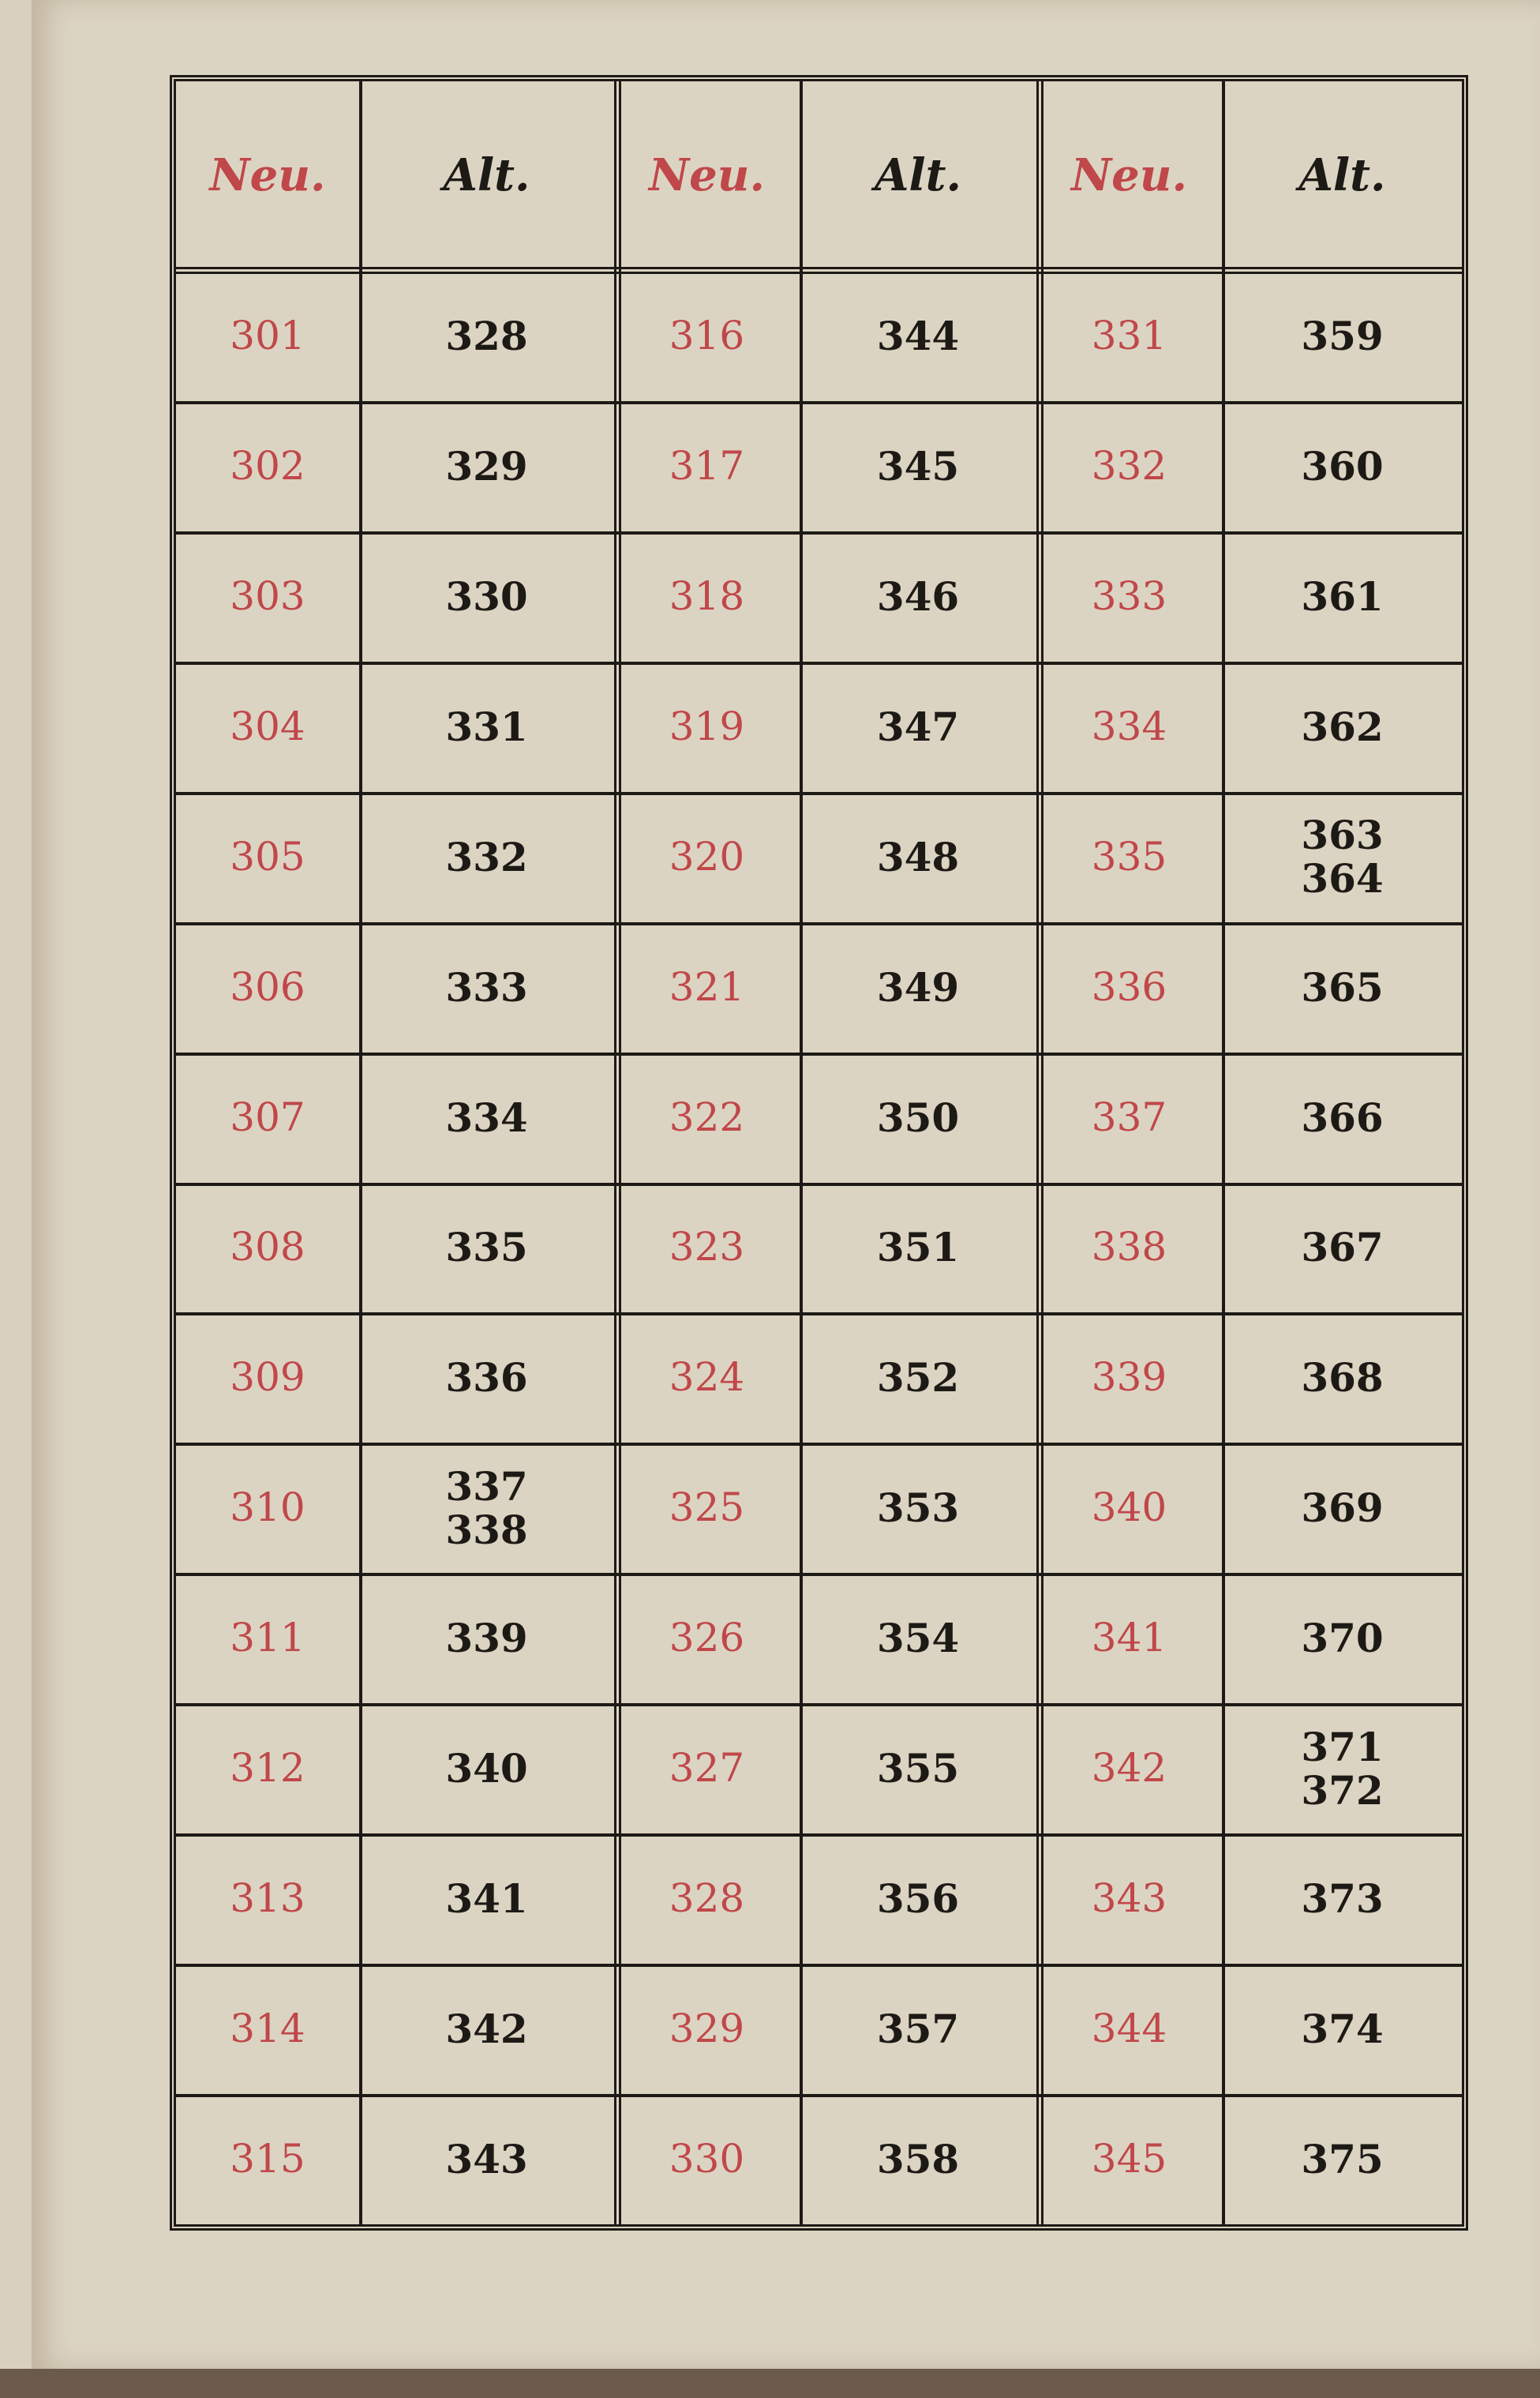  I want to click on alt-number-cell: 361, so click(1343, 596).